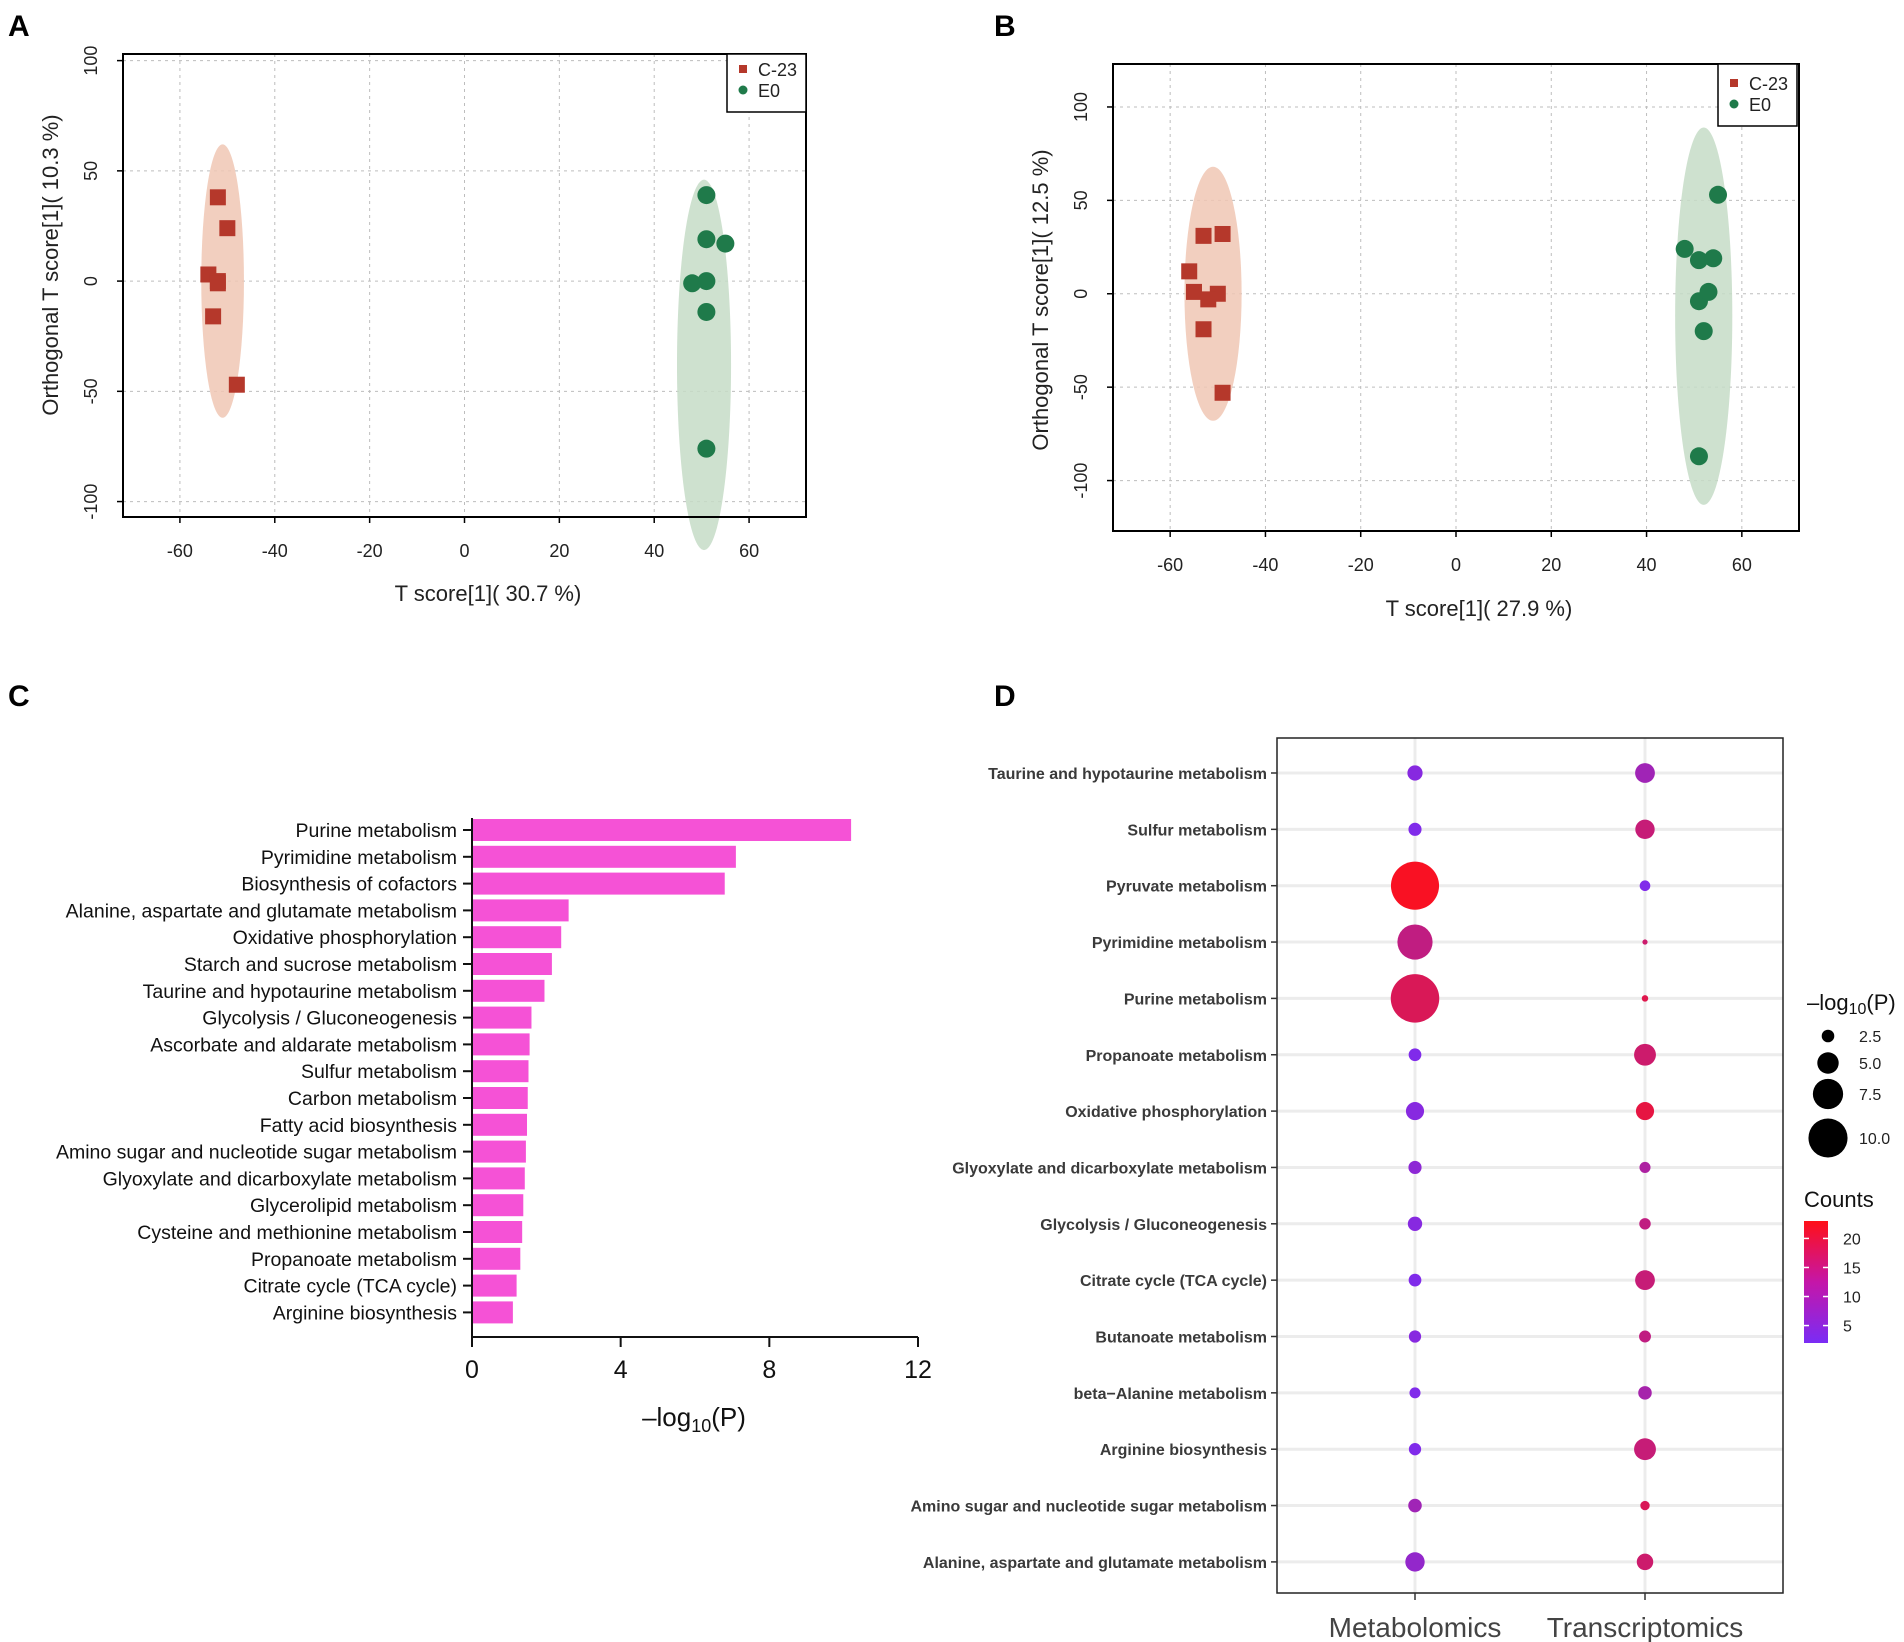  I want to click on x-axis-title-end: (P), so click(728, 1417).